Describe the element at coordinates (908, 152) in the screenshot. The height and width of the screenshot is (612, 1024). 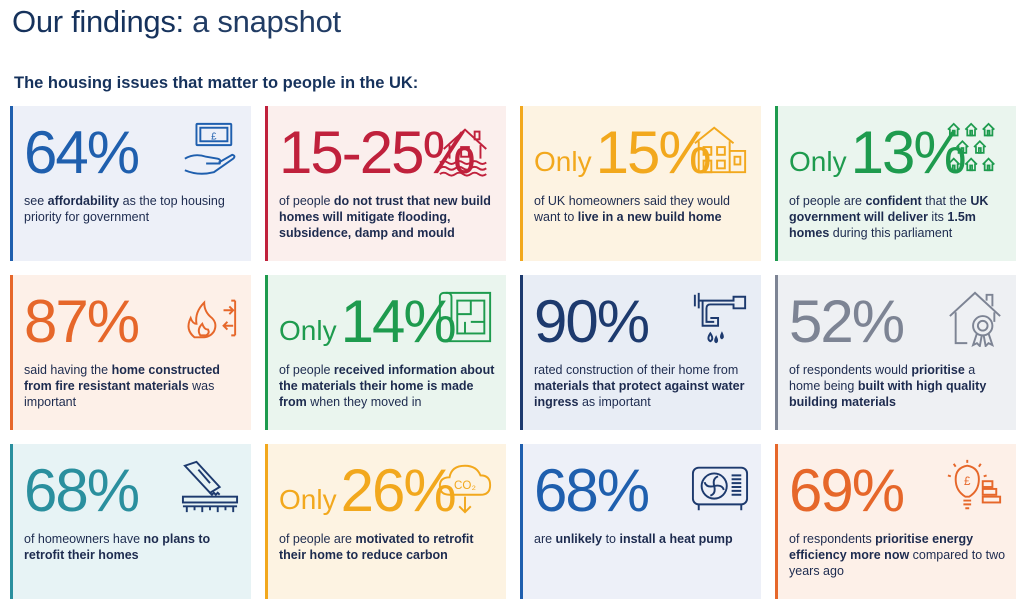
I see `stat-value: 13%` at that location.